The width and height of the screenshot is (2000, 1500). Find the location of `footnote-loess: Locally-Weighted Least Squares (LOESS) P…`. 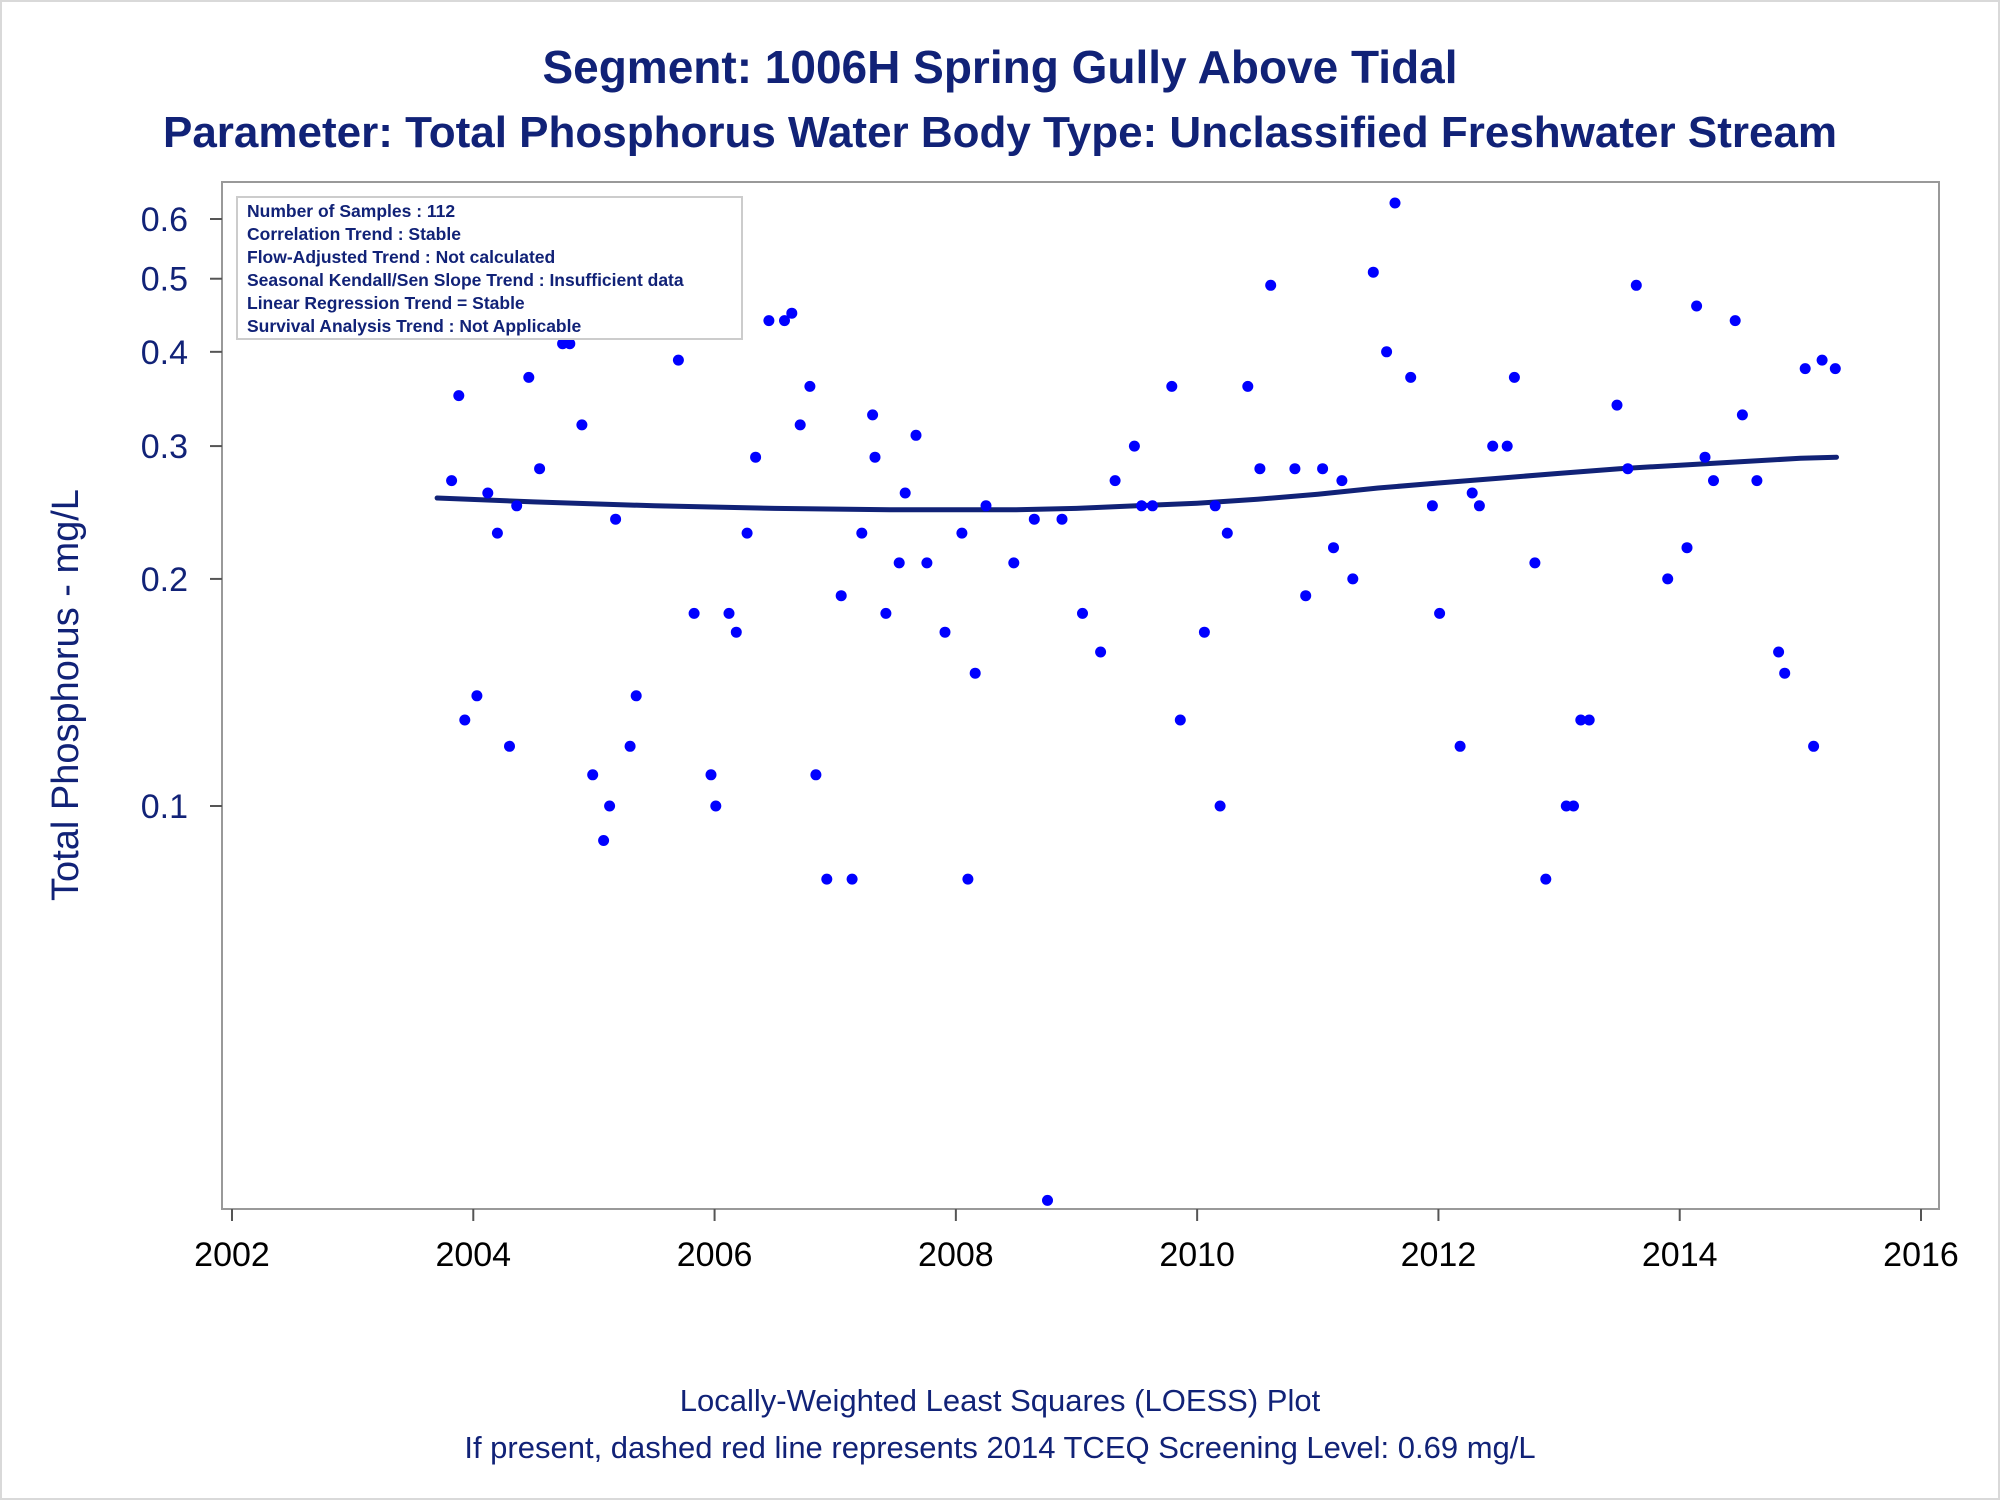

footnote-loess: Locally-Weighted Least Squares (LOESS) P… is located at coordinates (1000, 1400).